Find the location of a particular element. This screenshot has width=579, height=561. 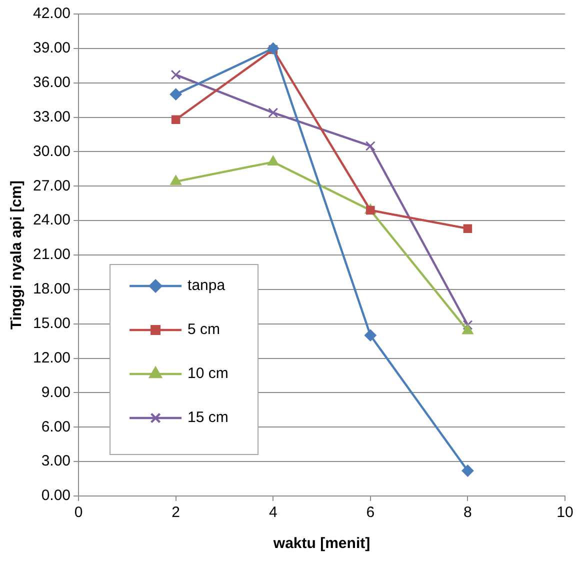

y-tick-label: 39.00 is located at coordinates (51, 48).